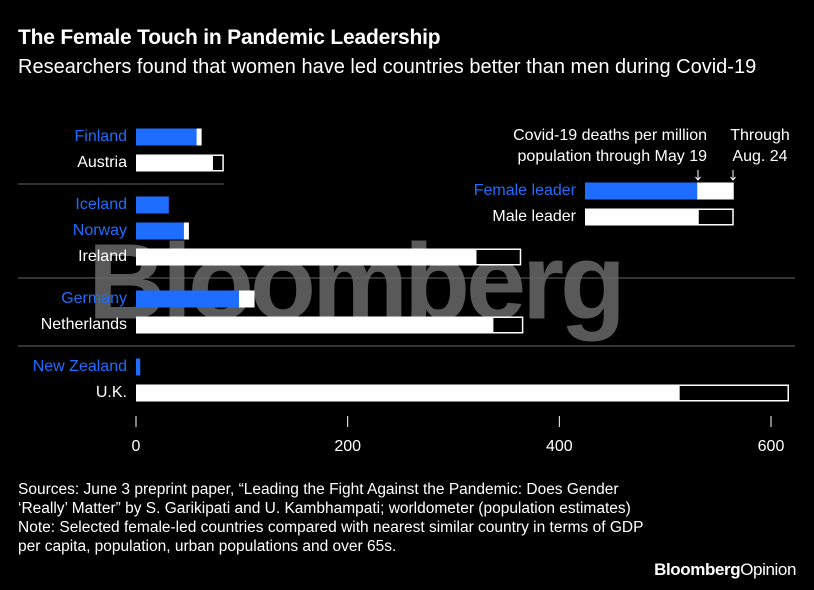 This screenshot has height=590, width=814. I want to click on category-label: New Zealand, so click(80, 366).